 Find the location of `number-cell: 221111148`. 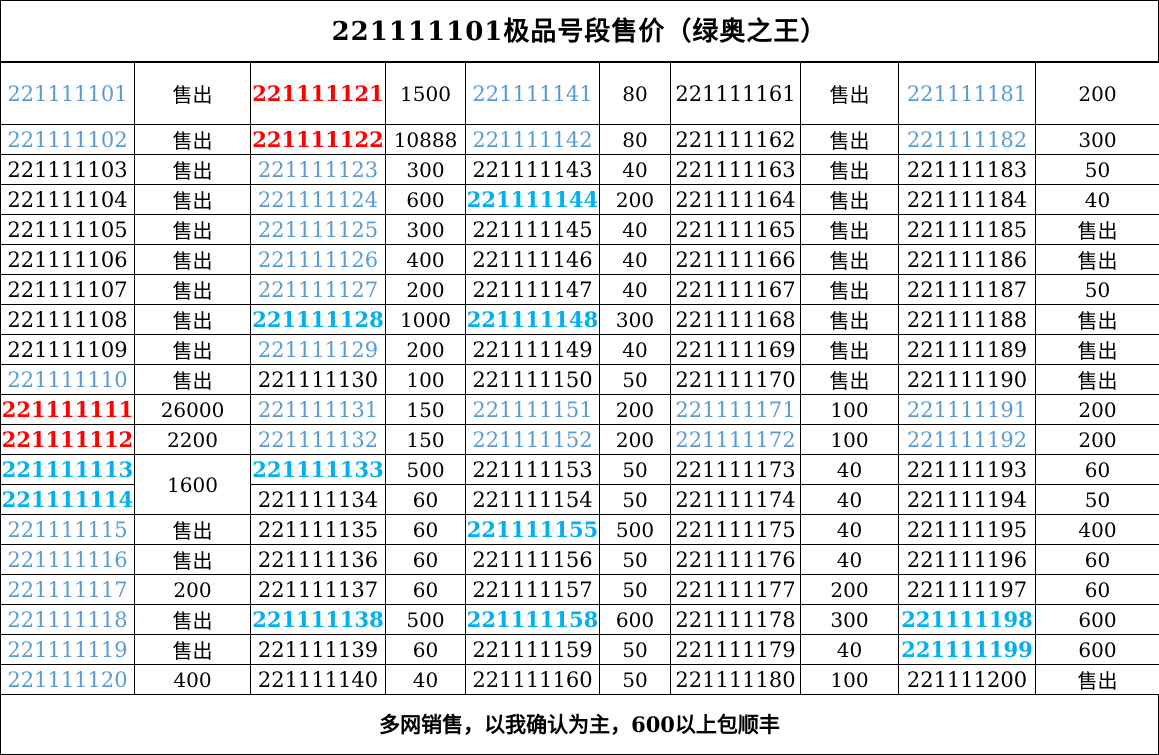

number-cell: 221111148 is located at coordinates (533, 320).